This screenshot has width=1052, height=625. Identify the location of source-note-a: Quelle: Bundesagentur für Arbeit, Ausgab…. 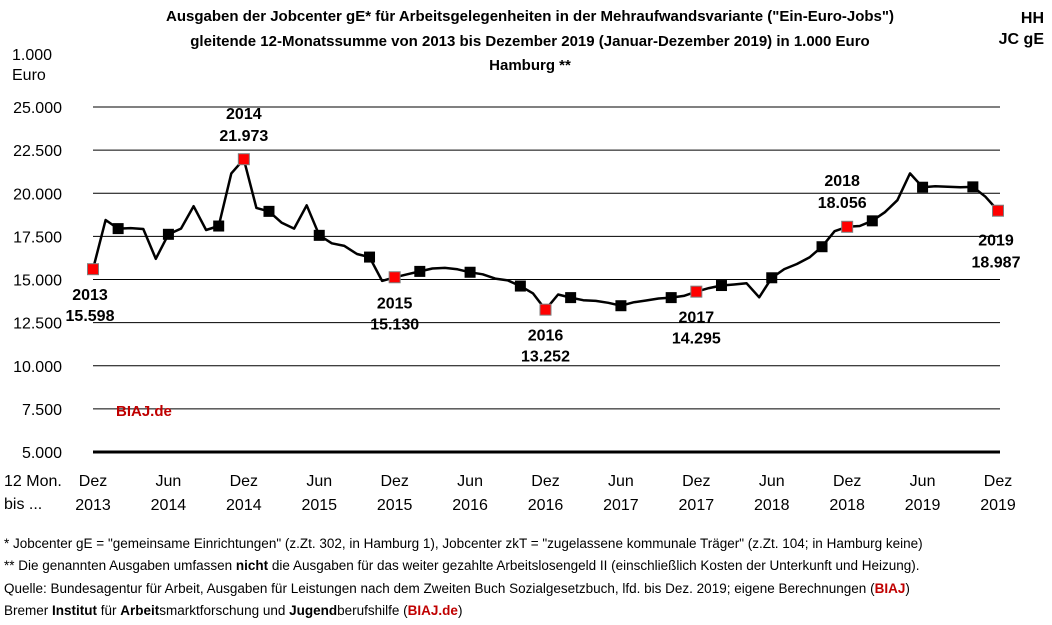
(439, 588).